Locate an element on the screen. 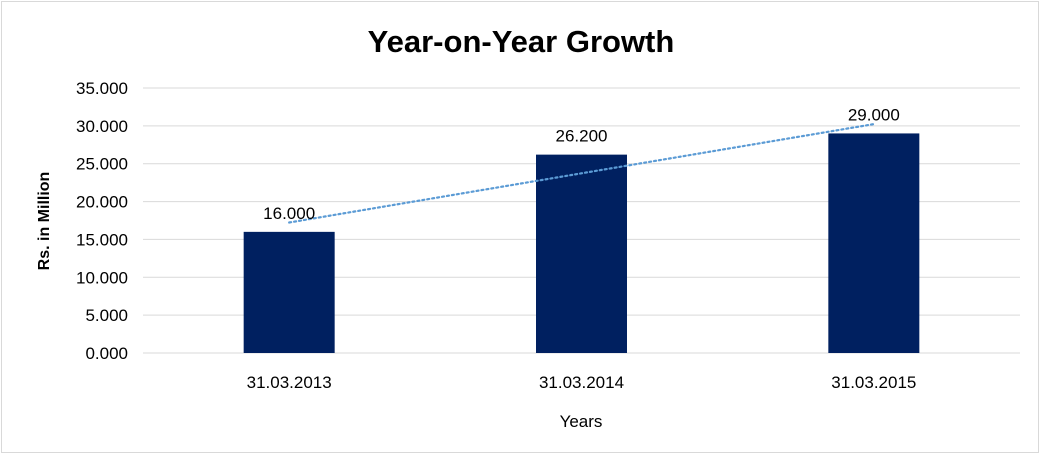  y-tick-label: 10.000 is located at coordinates (102, 277).